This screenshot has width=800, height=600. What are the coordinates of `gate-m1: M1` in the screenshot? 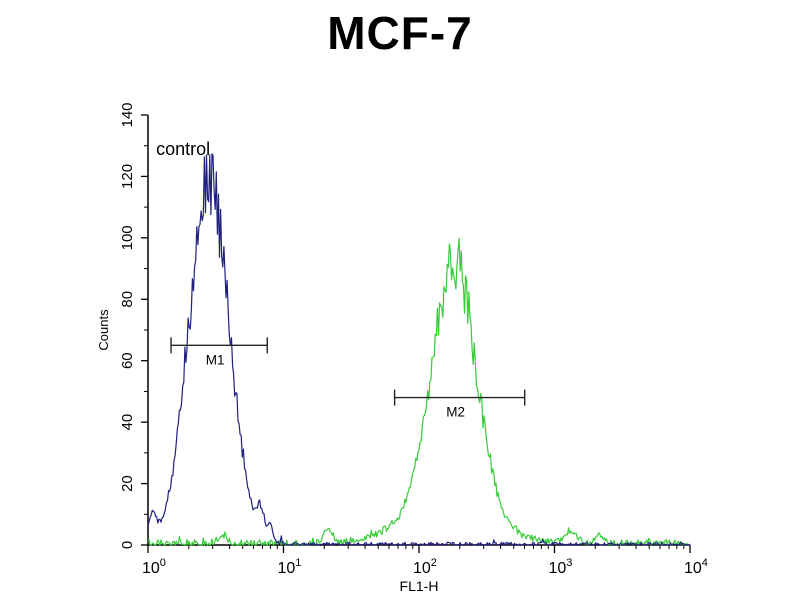 It's located at (219, 352).